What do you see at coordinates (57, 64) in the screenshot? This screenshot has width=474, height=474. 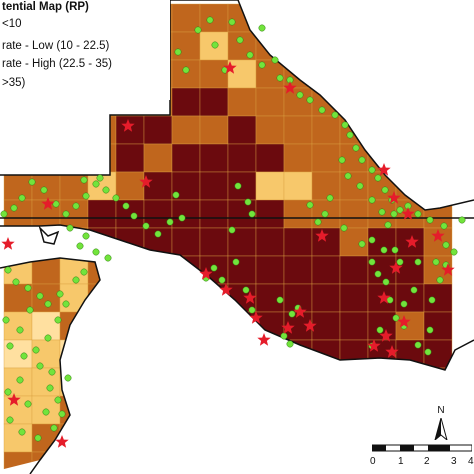 I see `legend-item-moderate-high: rate - High (22.5 - 35)` at bounding box center [57, 64].